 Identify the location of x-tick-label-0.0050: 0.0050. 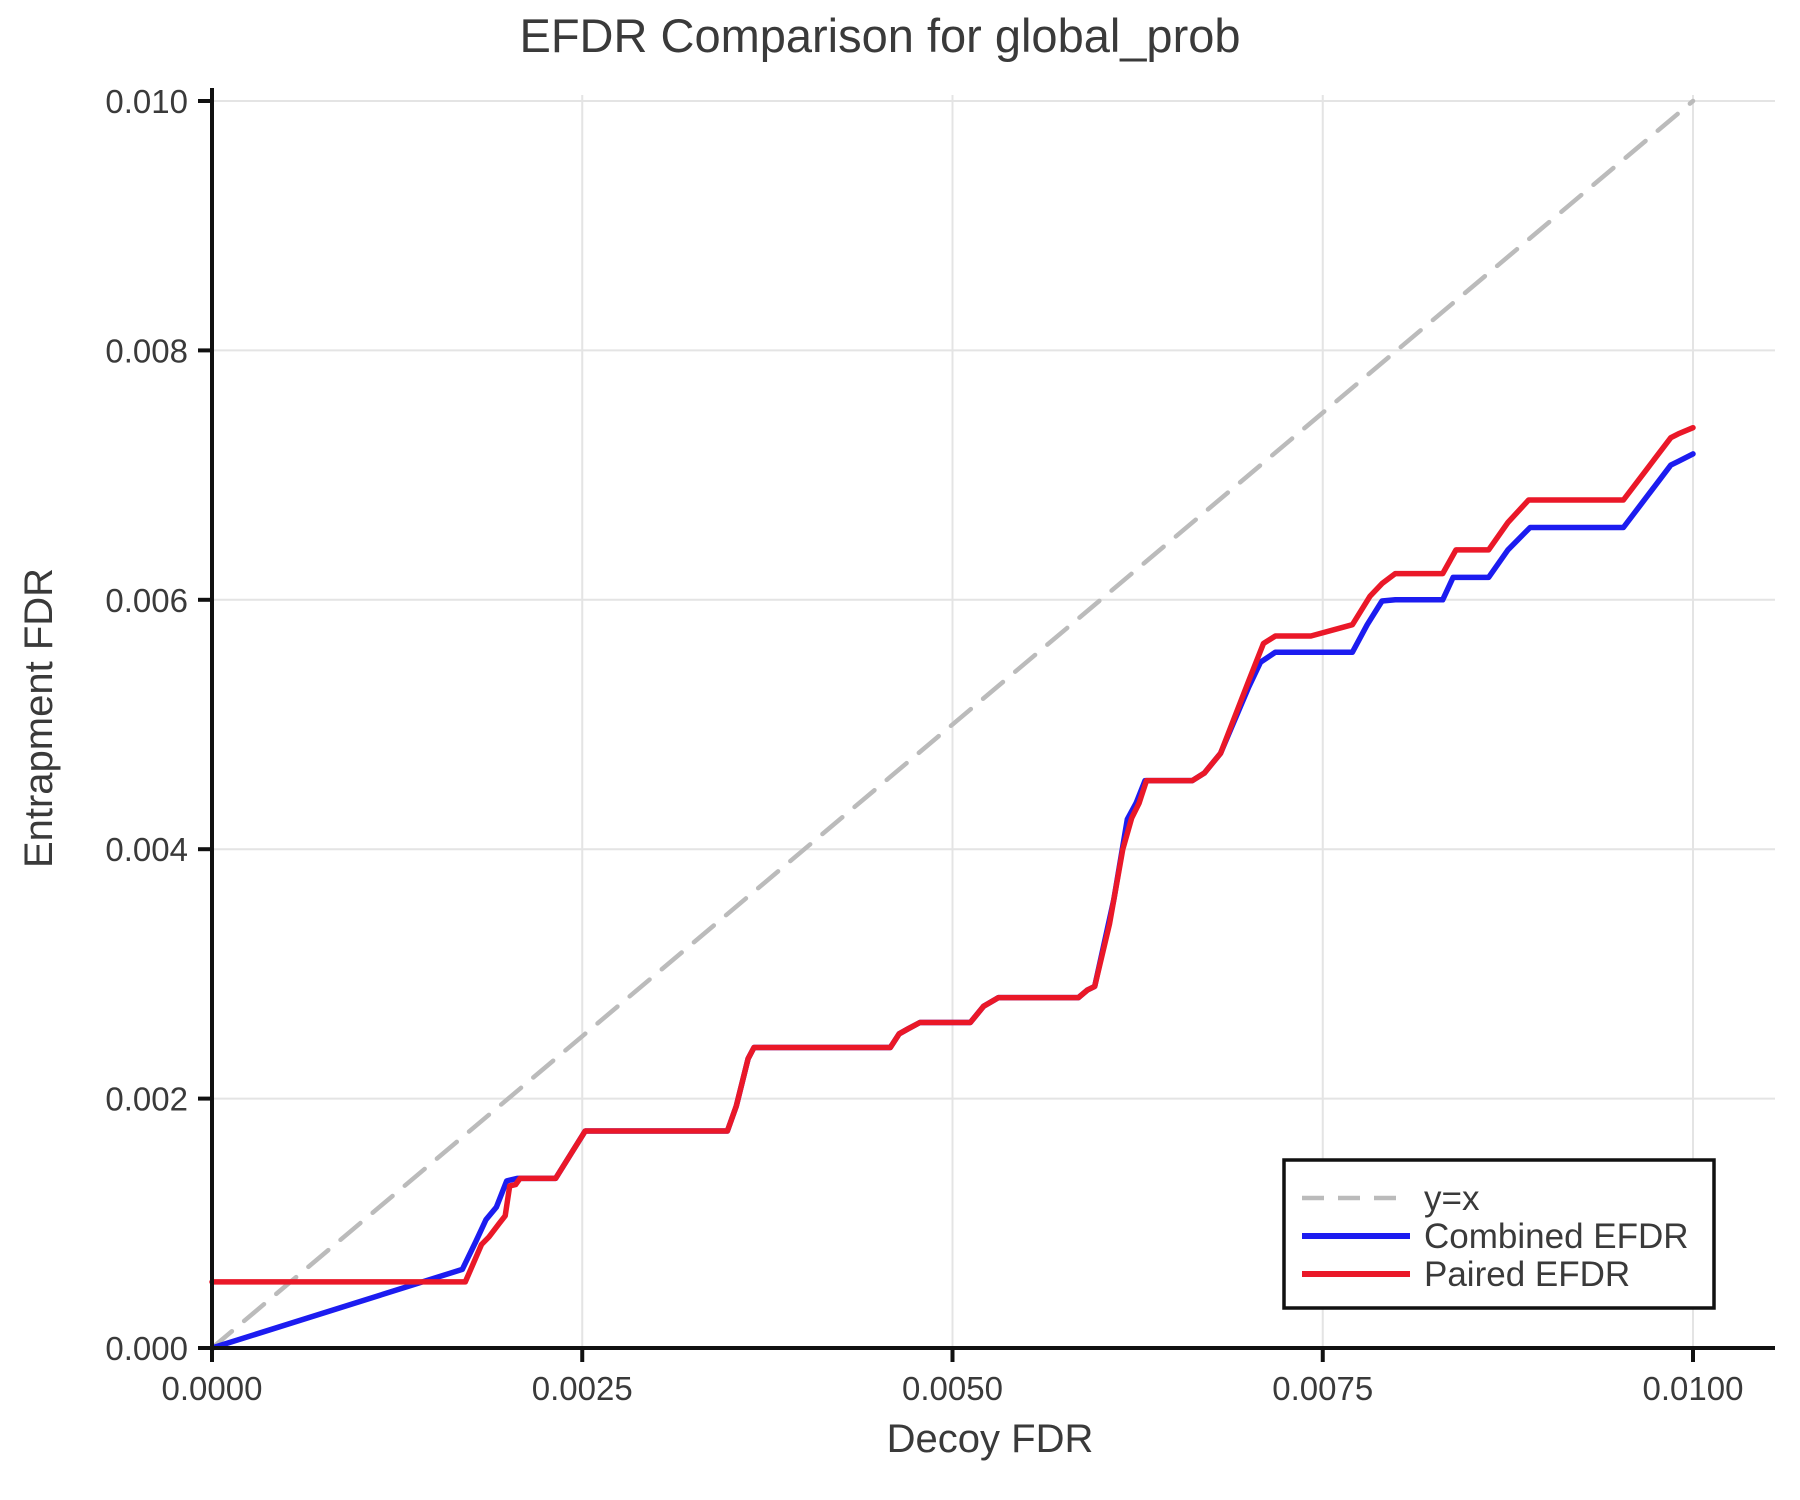
(952, 1388).